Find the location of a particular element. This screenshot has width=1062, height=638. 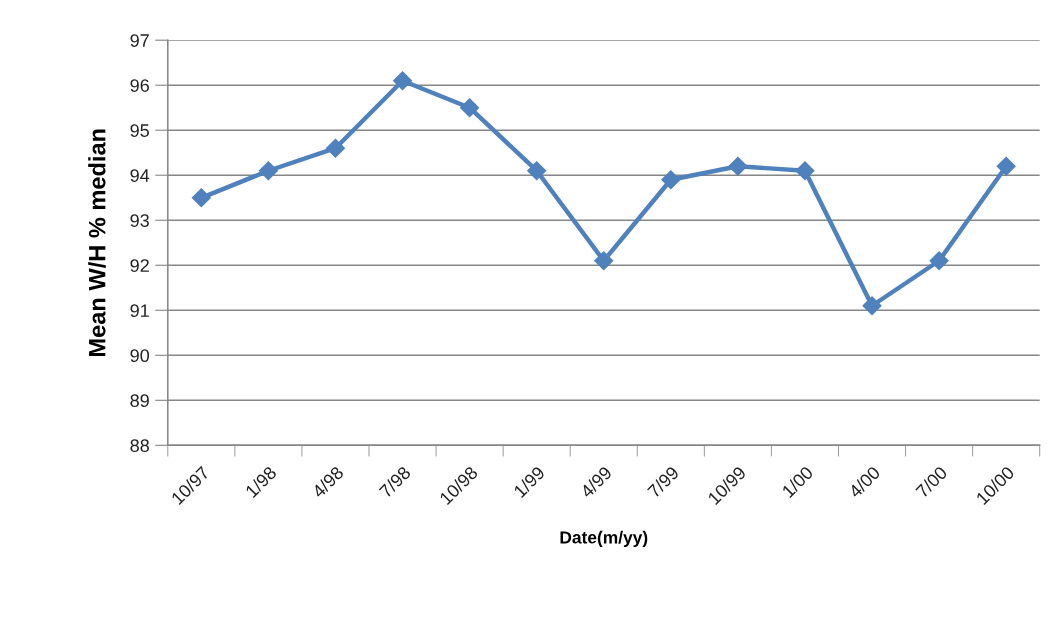

y-tick-label: 92 is located at coordinates (139, 265).